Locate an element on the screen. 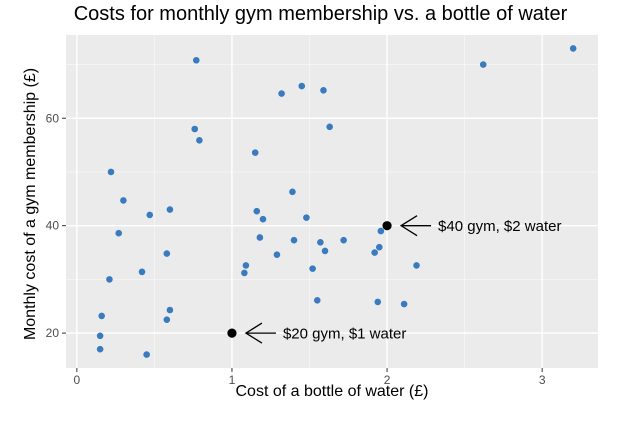 Image resolution: width=641 pixels, height=426 pixels. x-tick-label: 2 is located at coordinates (387, 380).